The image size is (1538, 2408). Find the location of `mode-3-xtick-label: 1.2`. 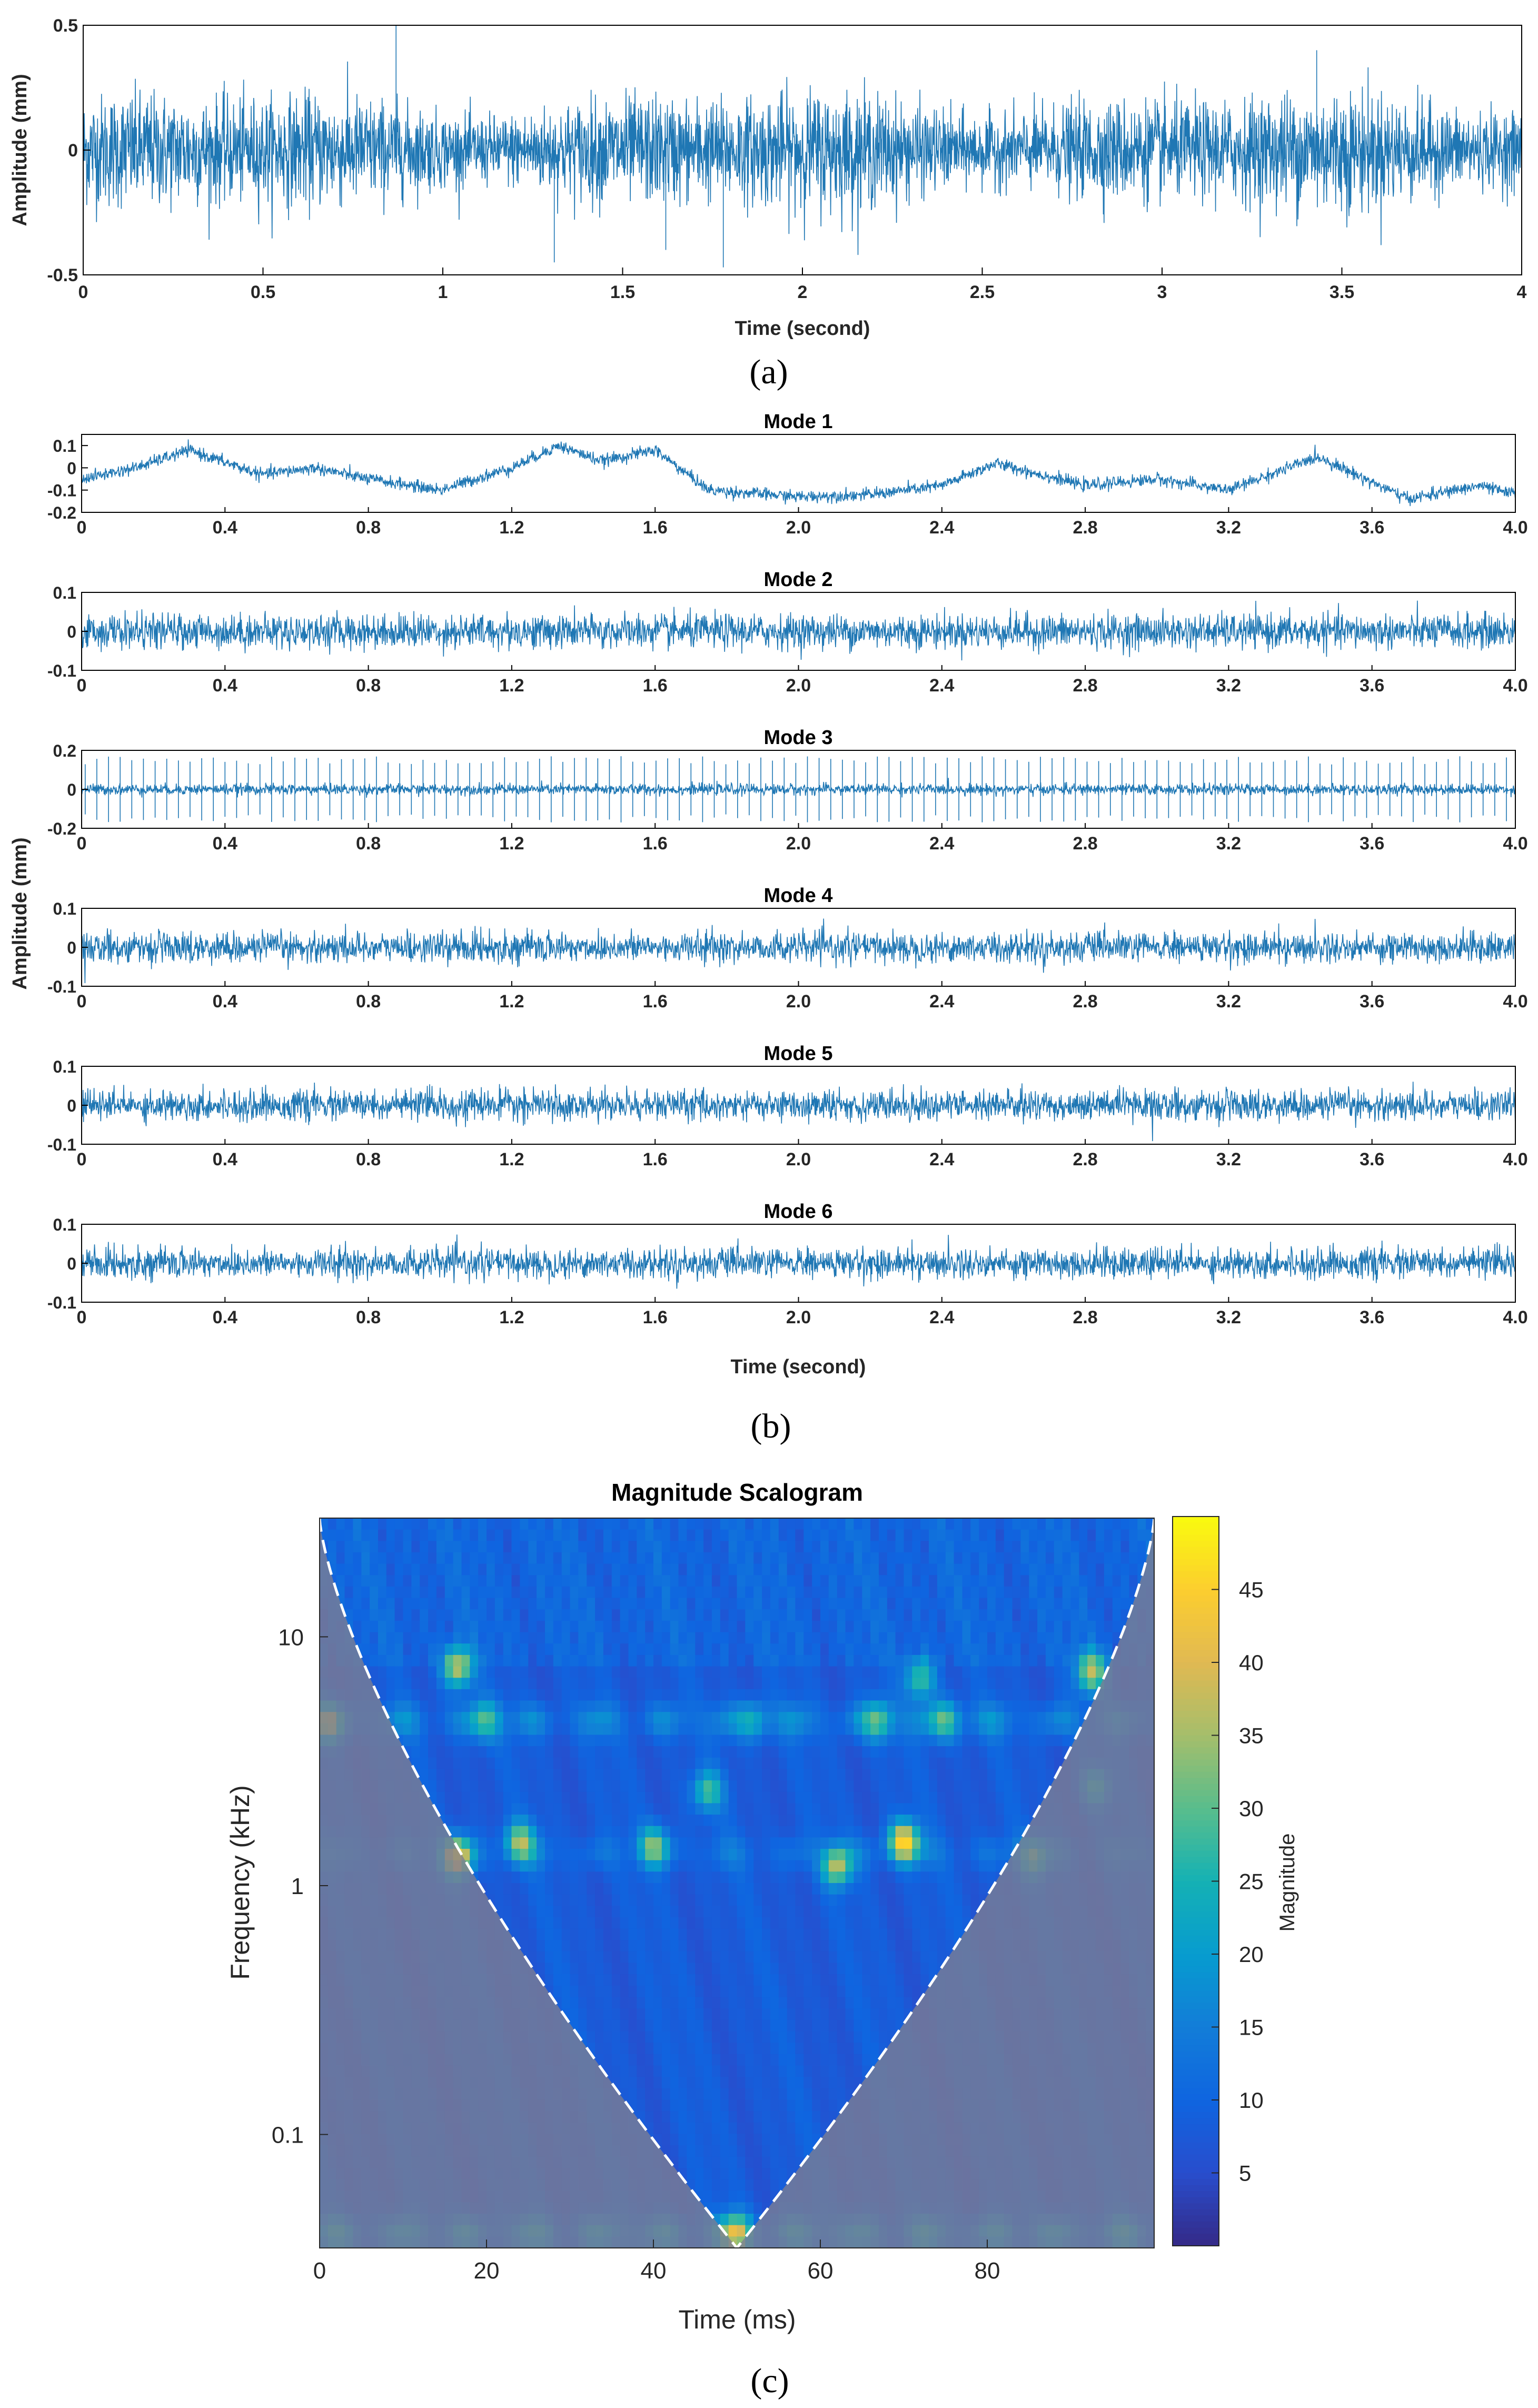

mode-3-xtick-label: 1.2 is located at coordinates (511, 844).